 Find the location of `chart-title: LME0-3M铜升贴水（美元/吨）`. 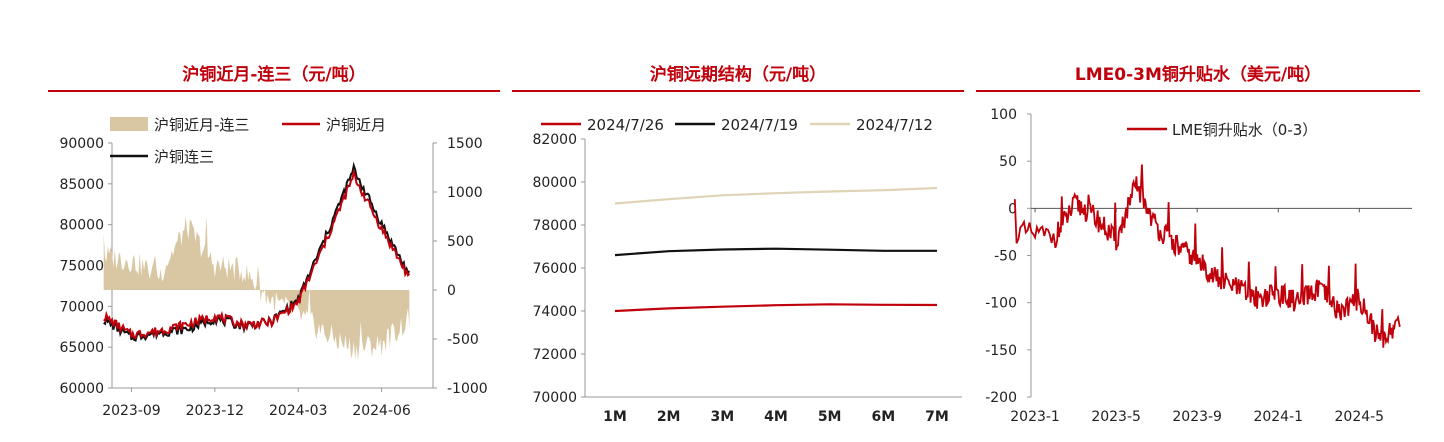

chart-title: LME0-3M铜升贴水（美元/吨） is located at coordinates (1198, 75).